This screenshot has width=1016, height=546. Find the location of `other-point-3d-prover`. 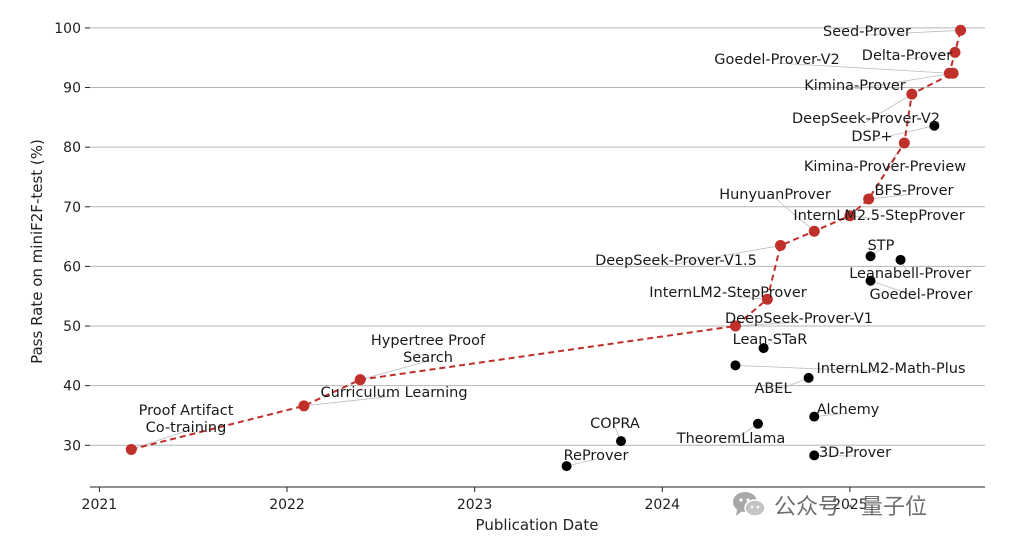

other-point-3d-prover is located at coordinates (814, 455).